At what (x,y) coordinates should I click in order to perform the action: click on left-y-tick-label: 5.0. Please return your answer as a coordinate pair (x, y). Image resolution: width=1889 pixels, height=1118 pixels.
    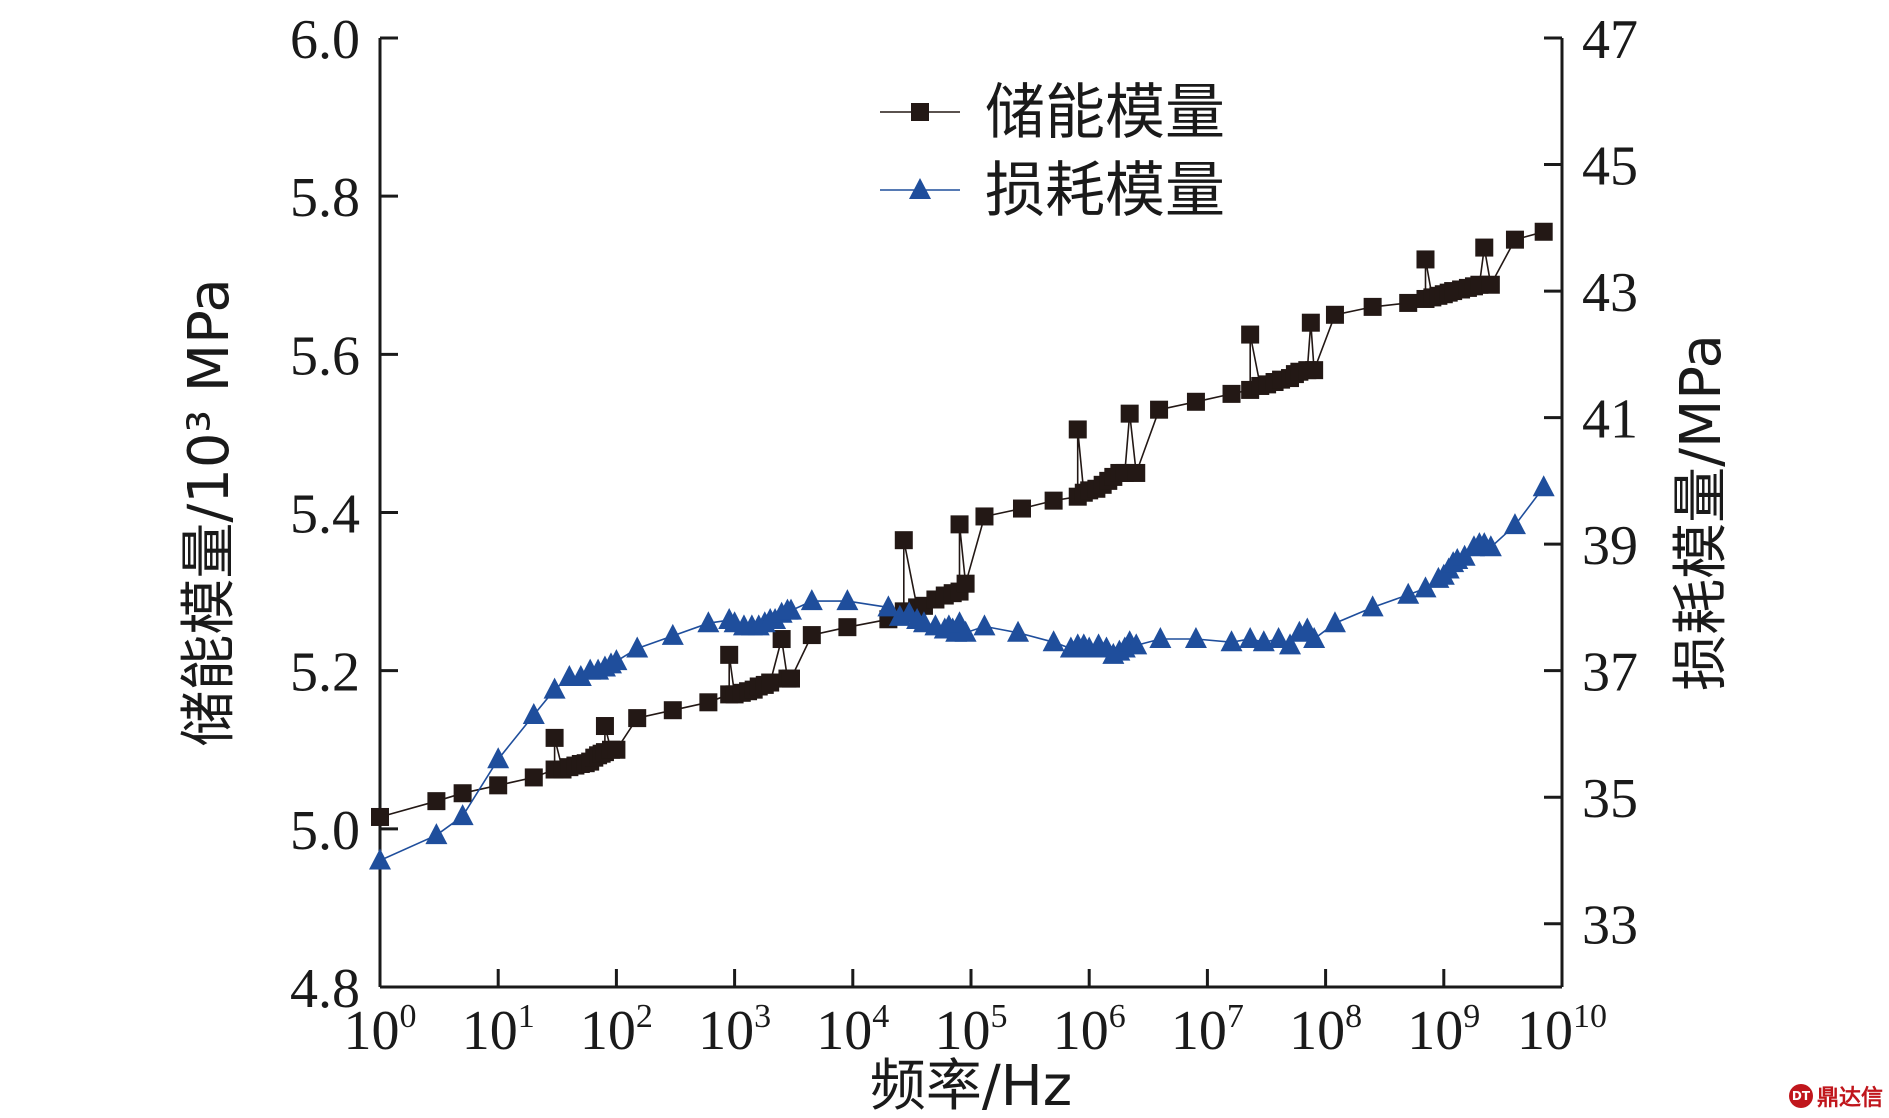
    Looking at the image, I should click on (325, 831).